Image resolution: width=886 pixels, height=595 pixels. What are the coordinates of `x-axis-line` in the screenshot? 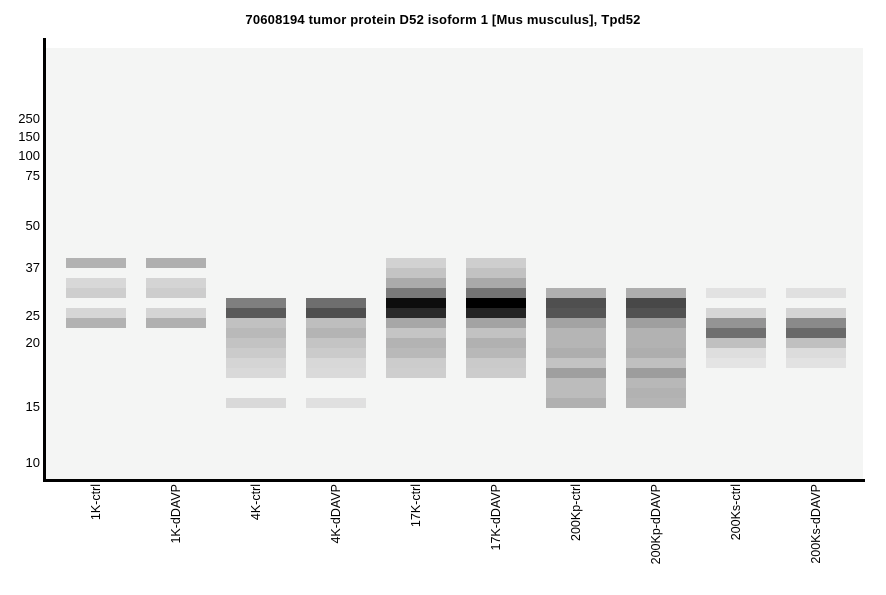 It's located at (454, 480).